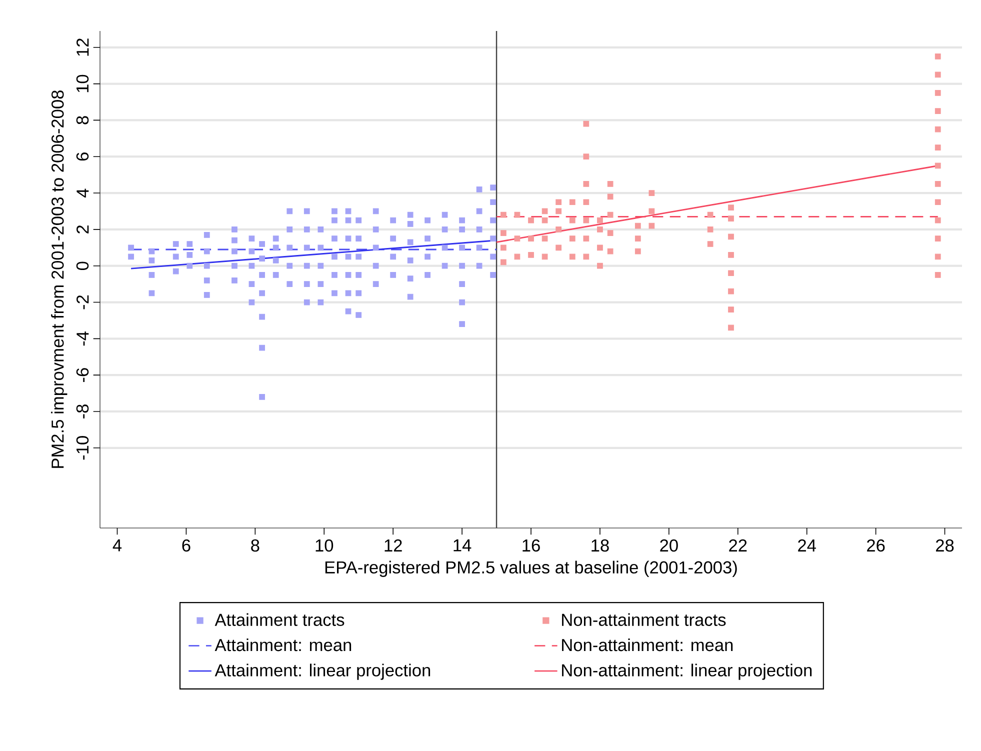 The image size is (981, 751). What do you see at coordinates (687, 672) in the screenshot?
I see `legend-label: Non-attainment: linear projection` at bounding box center [687, 672].